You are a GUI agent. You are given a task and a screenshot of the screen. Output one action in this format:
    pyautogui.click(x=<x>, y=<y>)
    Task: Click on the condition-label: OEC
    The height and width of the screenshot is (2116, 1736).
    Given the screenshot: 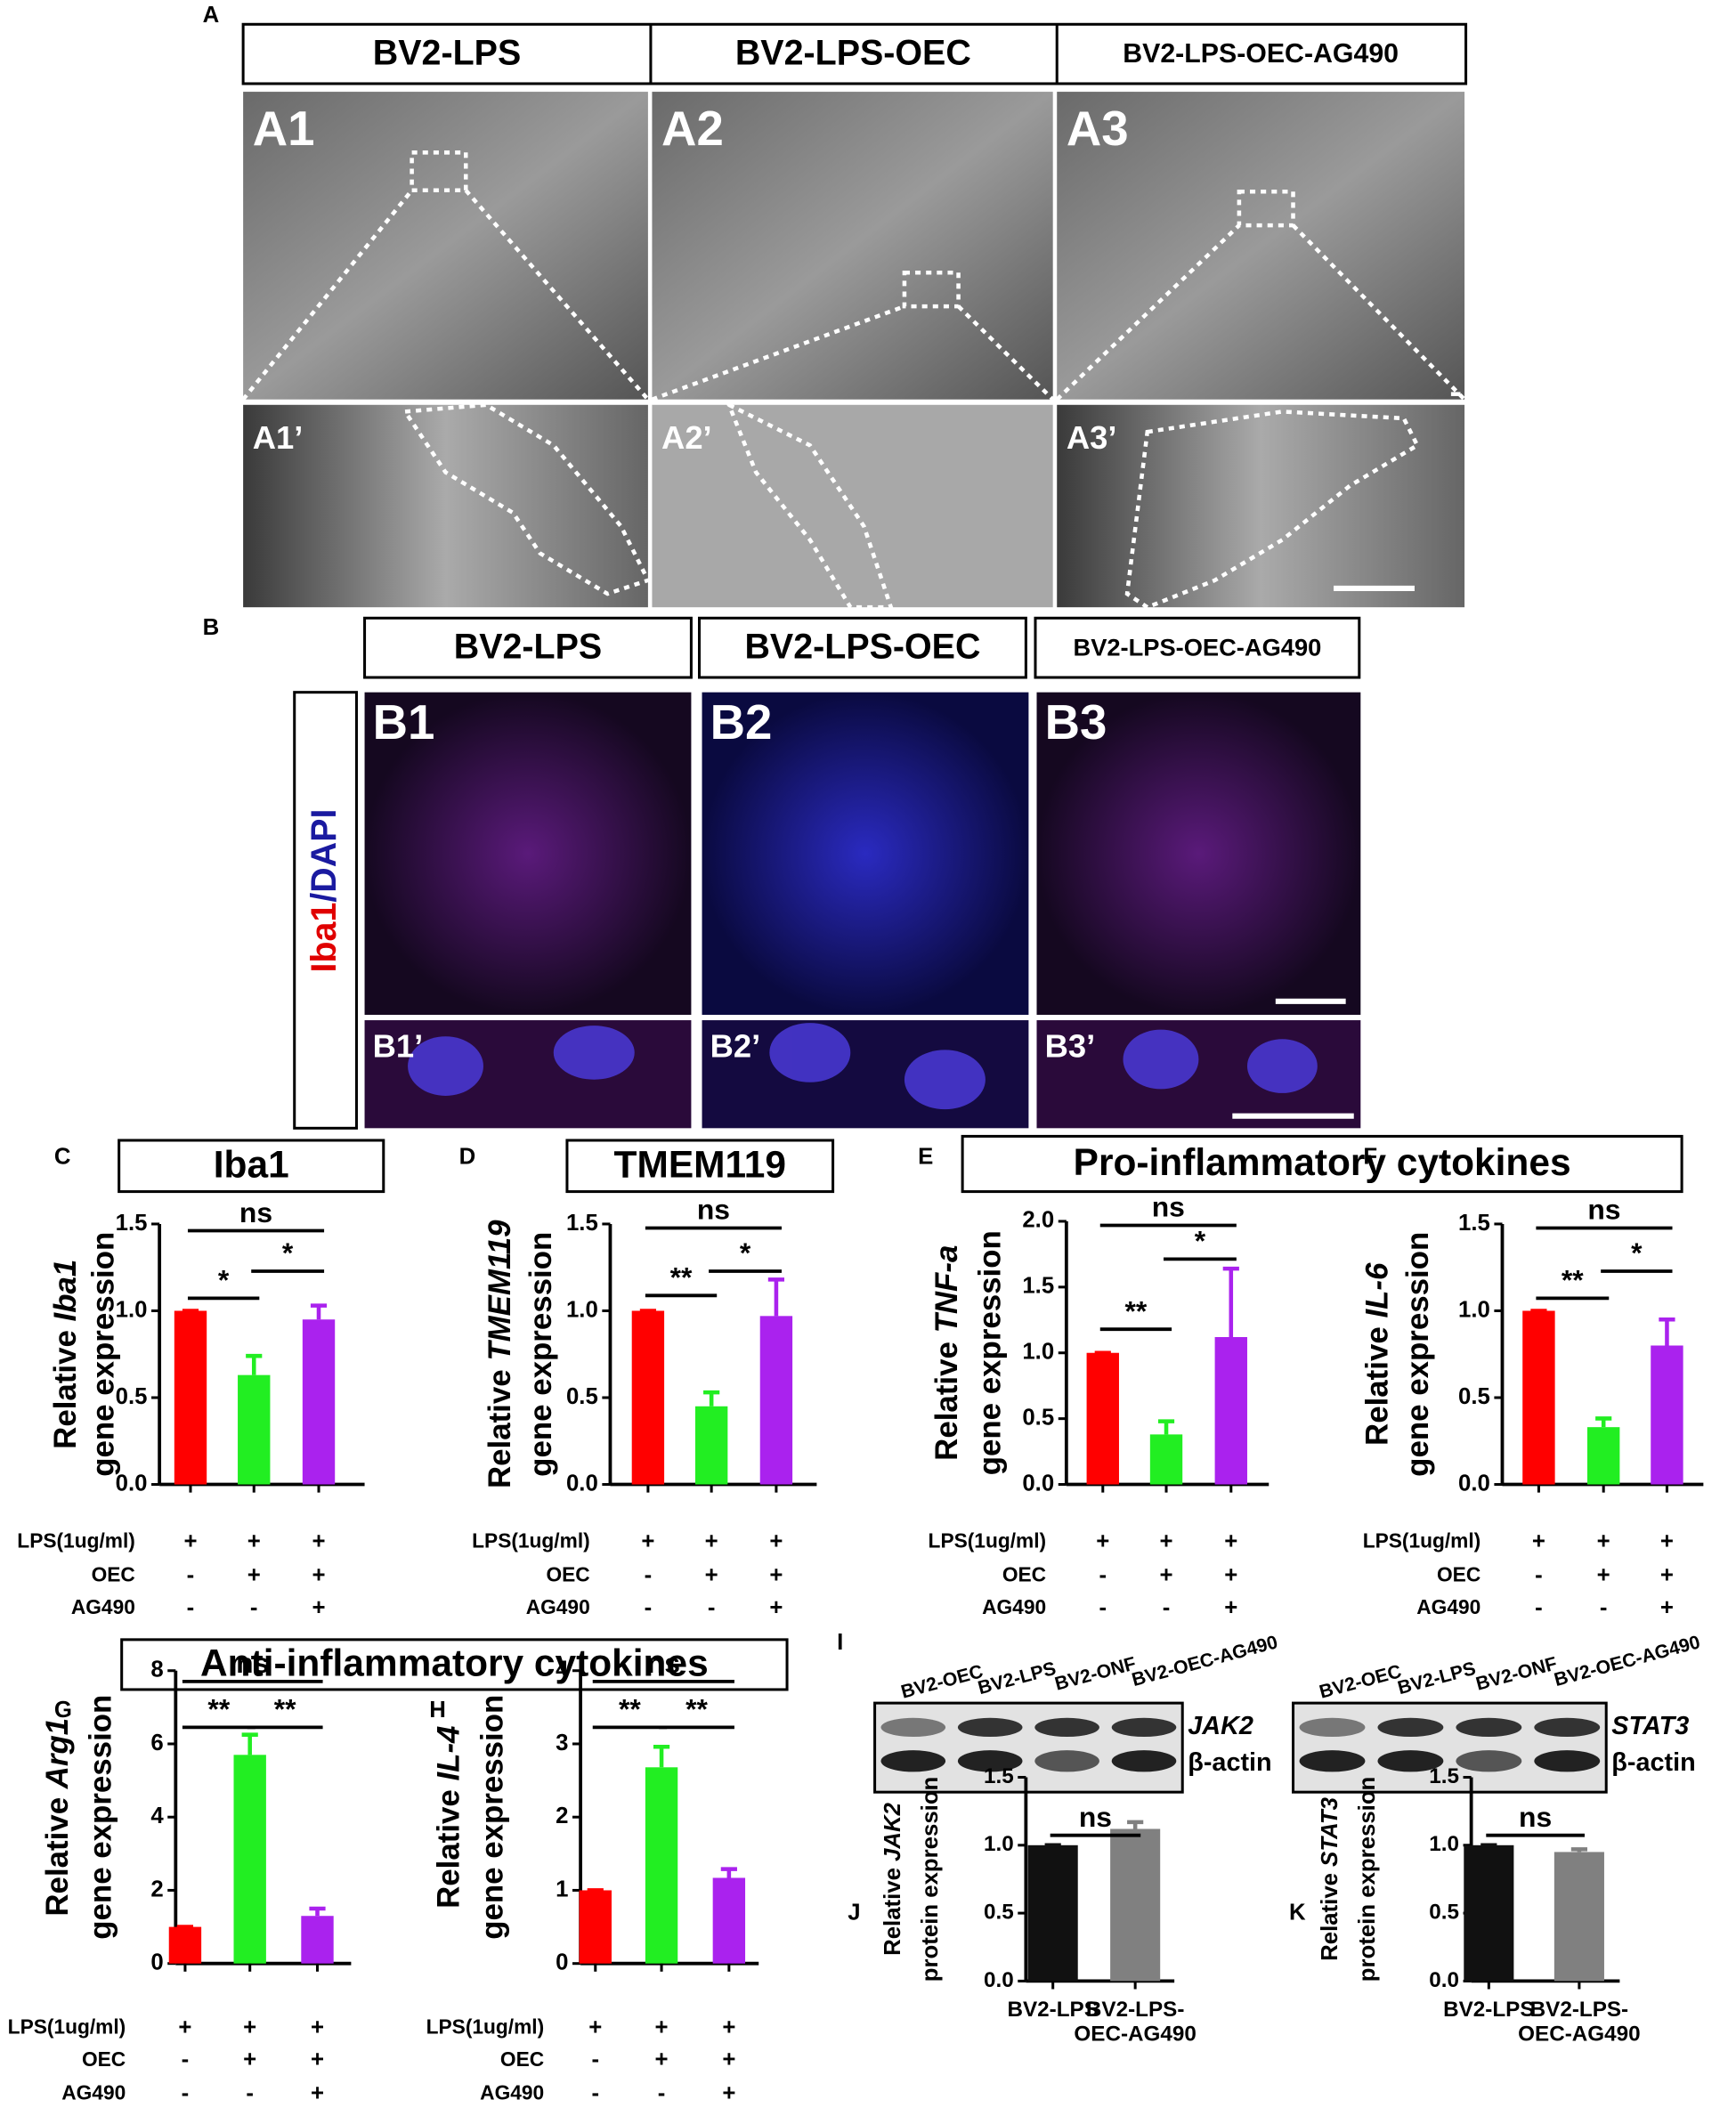 What is the action you would take?
    pyautogui.click(x=104, y=2059)
    